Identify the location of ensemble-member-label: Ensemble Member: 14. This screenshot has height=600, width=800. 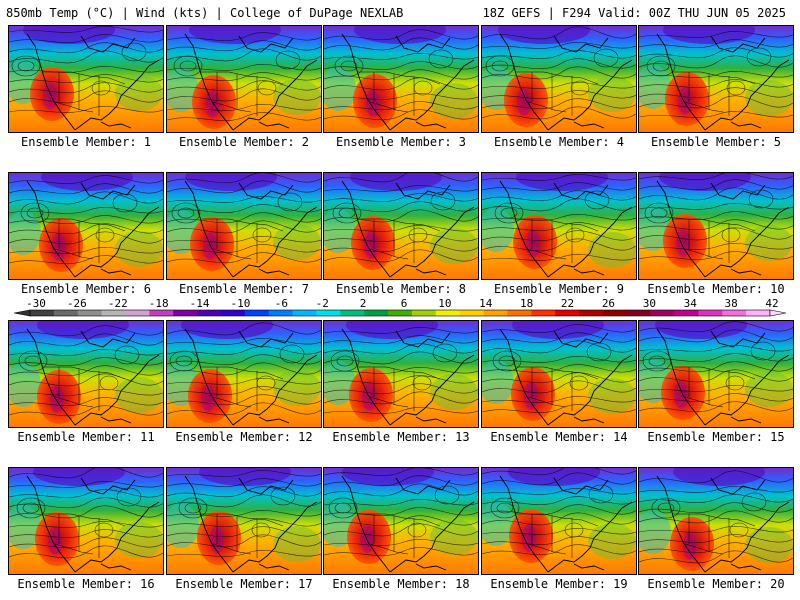
(559, 437).